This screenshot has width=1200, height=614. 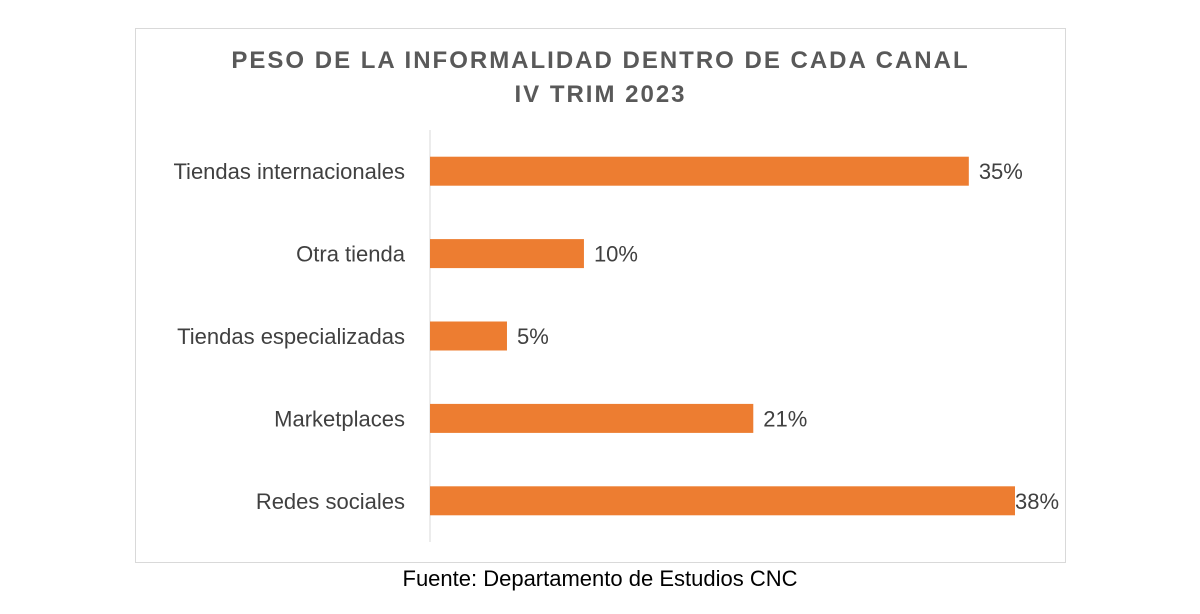 I want to click on category-label: Tiendas especializadas, so click(x=291, y=336).